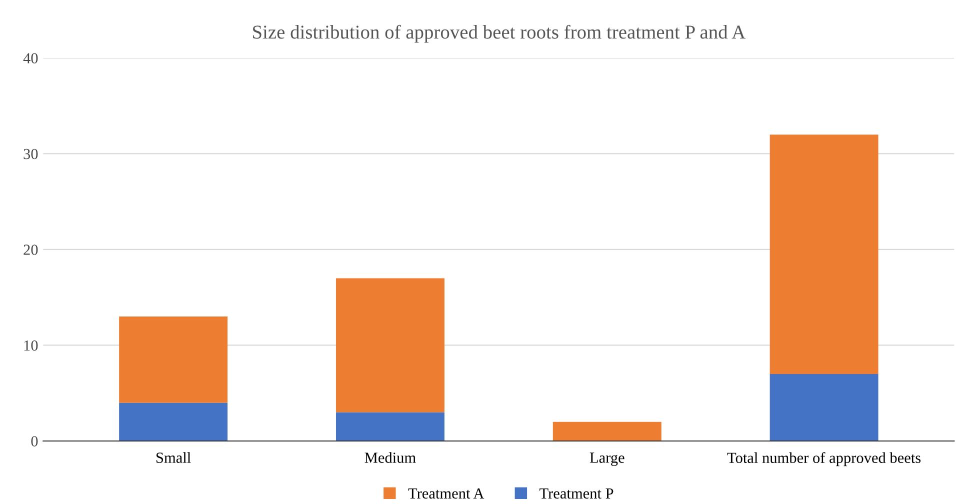 This screenshot has width=959, height=504. What do you see at coordinates (824, 459) in the screenshot?
I see `x-tick-label: Total number of approved beets` at bounding box center [824, 459].